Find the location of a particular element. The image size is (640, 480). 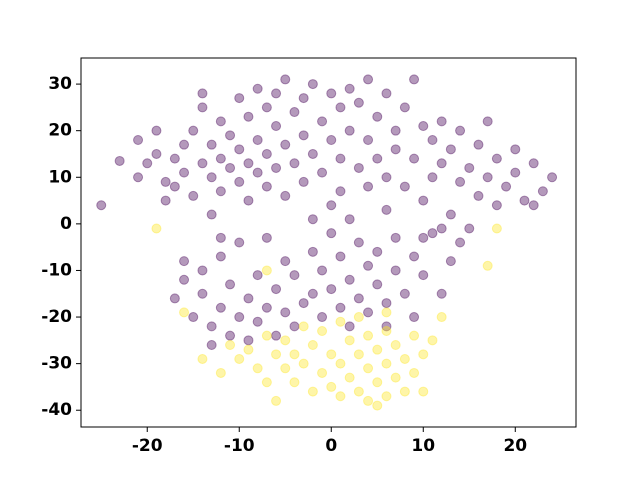

x-tick-label: 0 is located at coordinates (331, 446).